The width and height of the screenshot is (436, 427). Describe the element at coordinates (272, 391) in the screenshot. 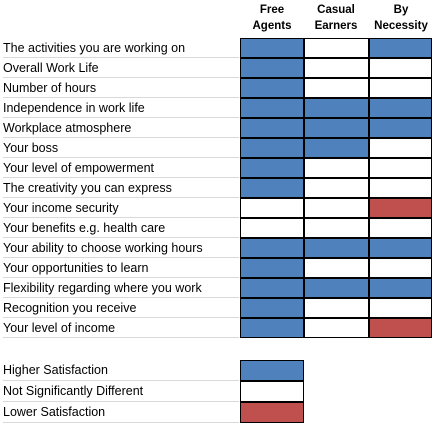

I see `legend-swatch-not-different` at that location.